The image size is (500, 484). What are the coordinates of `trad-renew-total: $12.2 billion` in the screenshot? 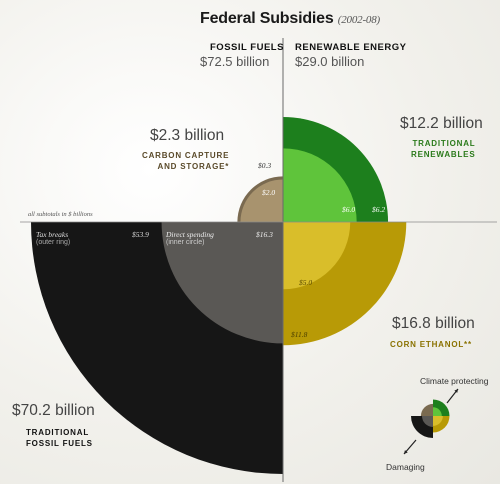 It's located at (441, 123).